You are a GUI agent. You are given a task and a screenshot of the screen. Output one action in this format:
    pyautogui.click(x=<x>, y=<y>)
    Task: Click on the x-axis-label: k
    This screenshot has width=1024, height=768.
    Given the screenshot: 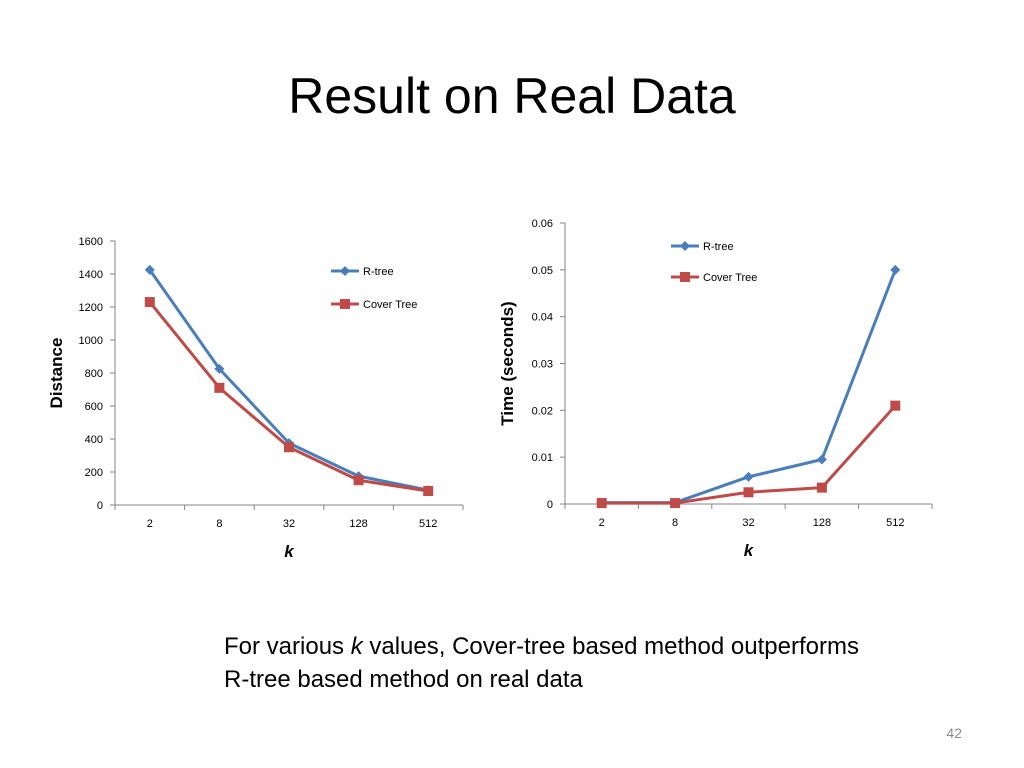 What is the action you would take?
    pyautogui.click(x=749, y=550)
    